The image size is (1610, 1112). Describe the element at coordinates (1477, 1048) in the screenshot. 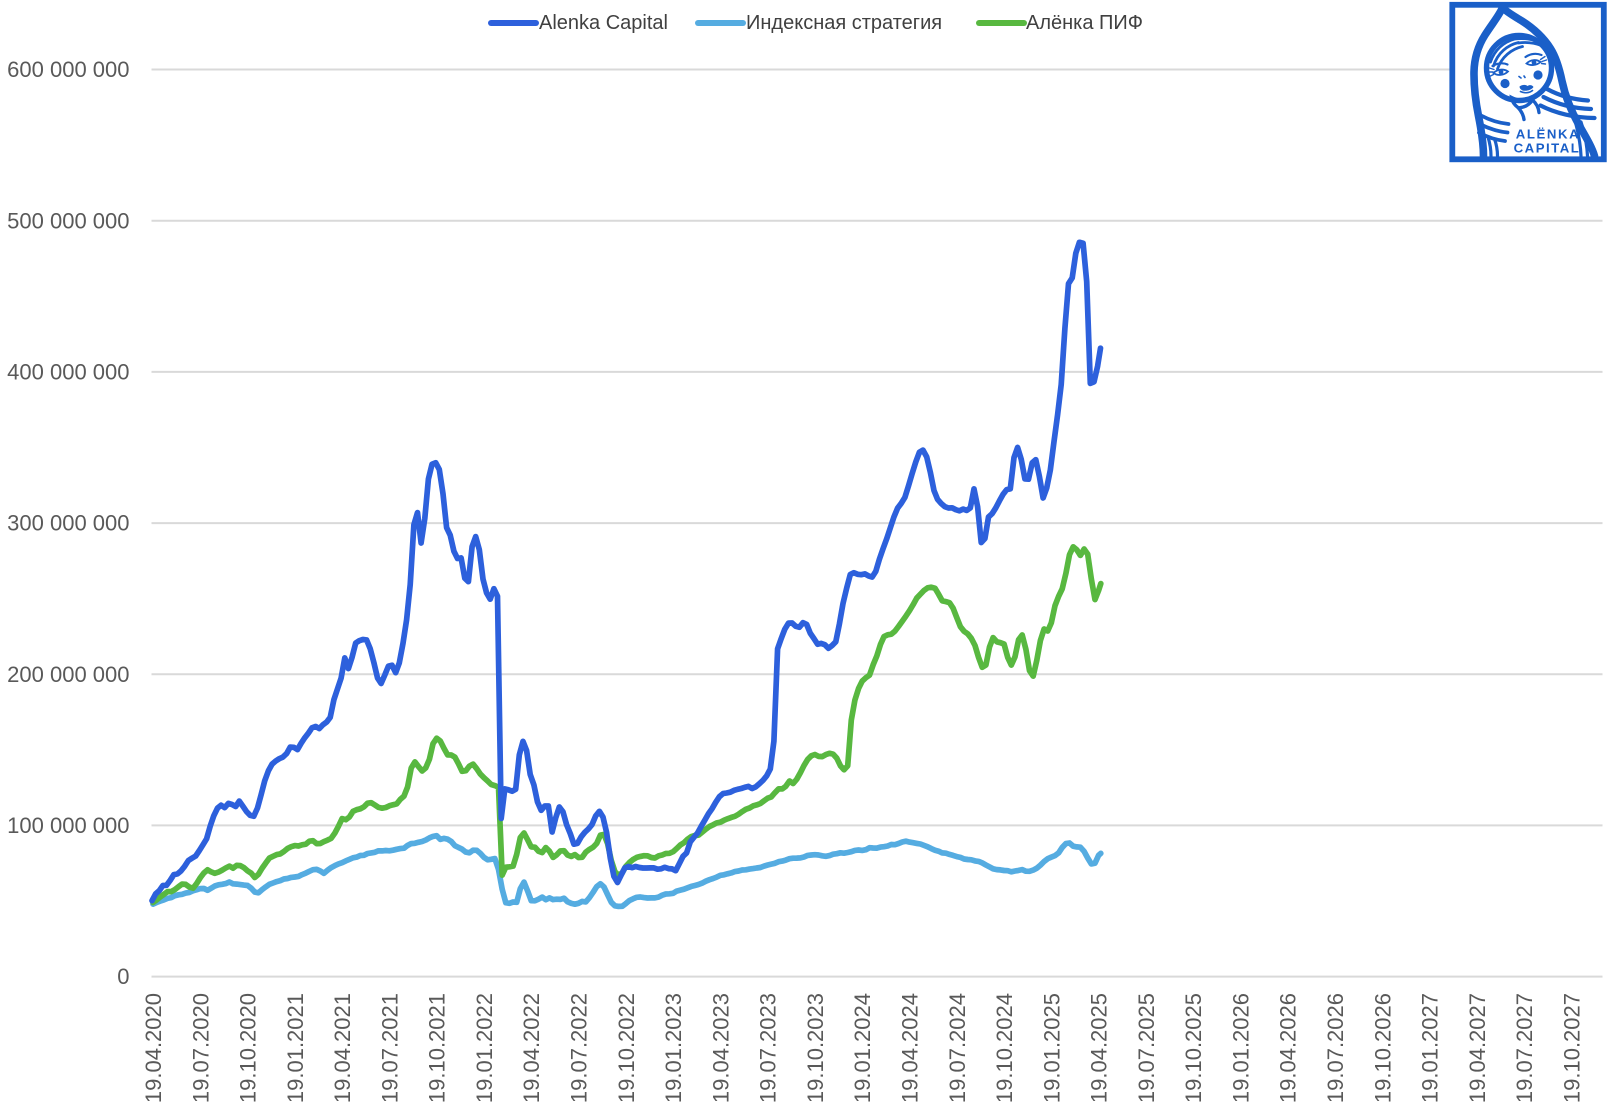

I see `svg-text: 19.04.2027` at that location.